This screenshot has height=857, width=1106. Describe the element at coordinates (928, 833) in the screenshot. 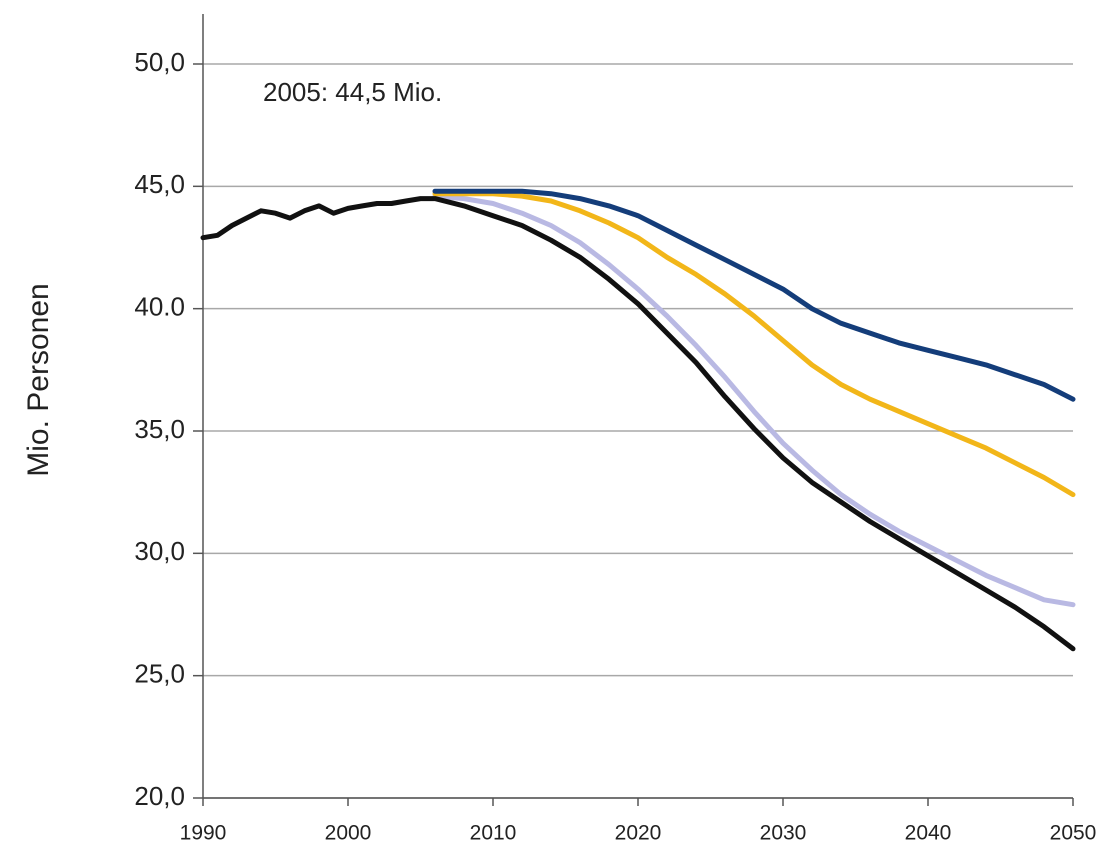

I see `x-tick-label: 2040` at that location.